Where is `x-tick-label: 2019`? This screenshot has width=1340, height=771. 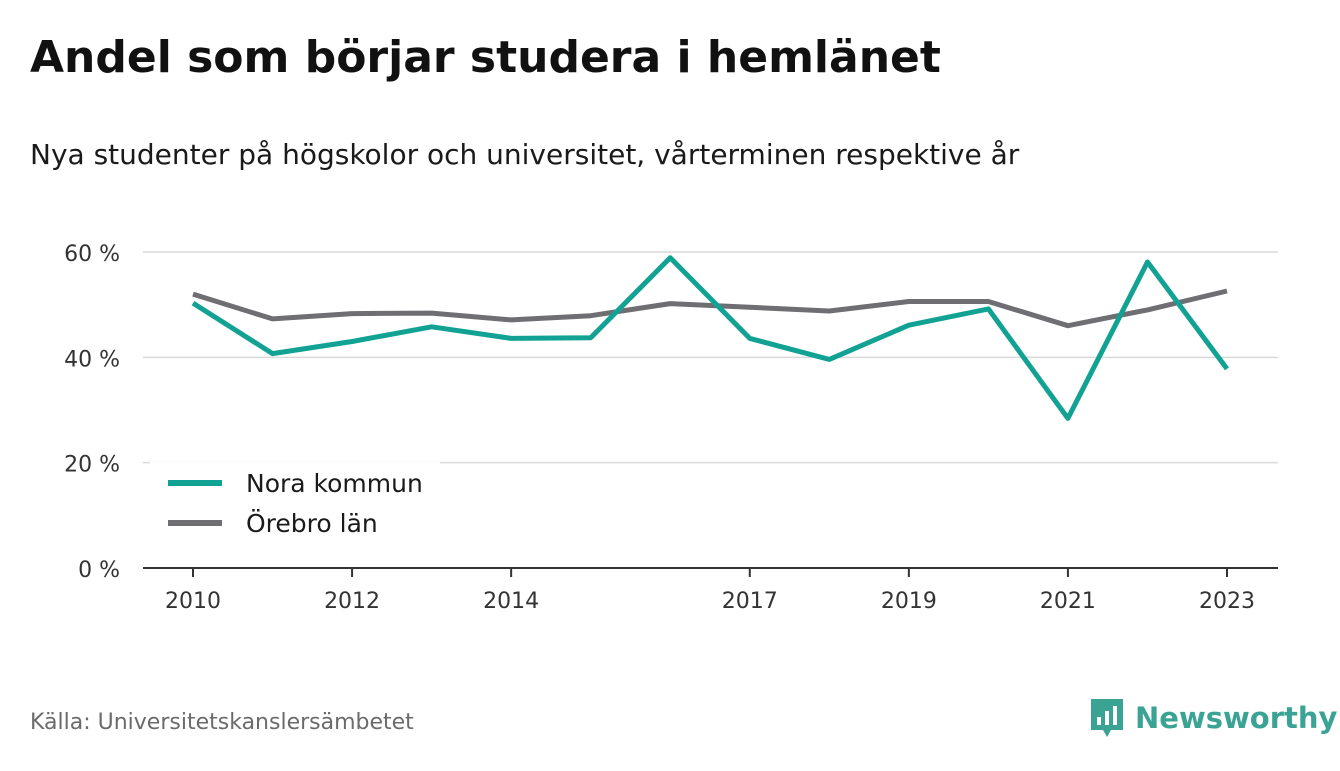 x-tick-label: 2019 is located at coordinates (909, 601).